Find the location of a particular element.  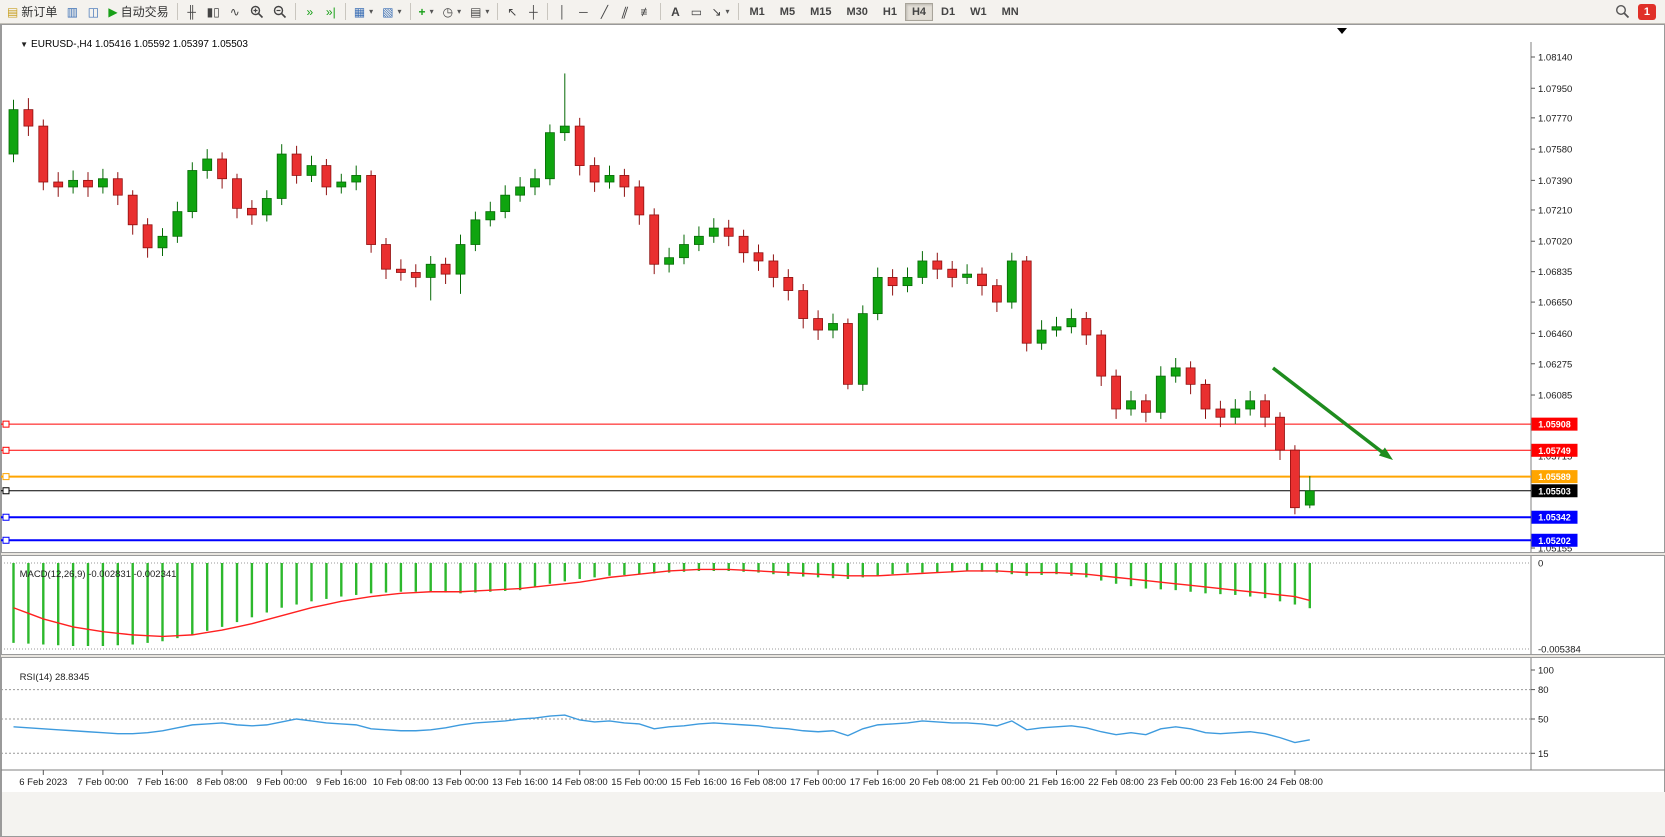

timeframe-button-h1: H1 is located at coordinates (889, 11).